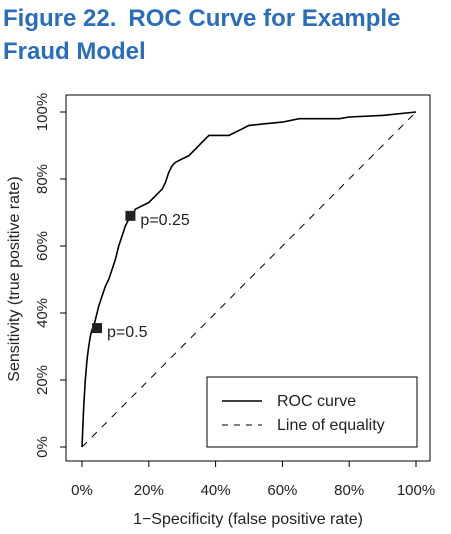 The width and height of the screenshot is (451, 534). Describe the element at coordinates (42, 179) in the screenshot. I see `y-tick-label: 80%` at that location.